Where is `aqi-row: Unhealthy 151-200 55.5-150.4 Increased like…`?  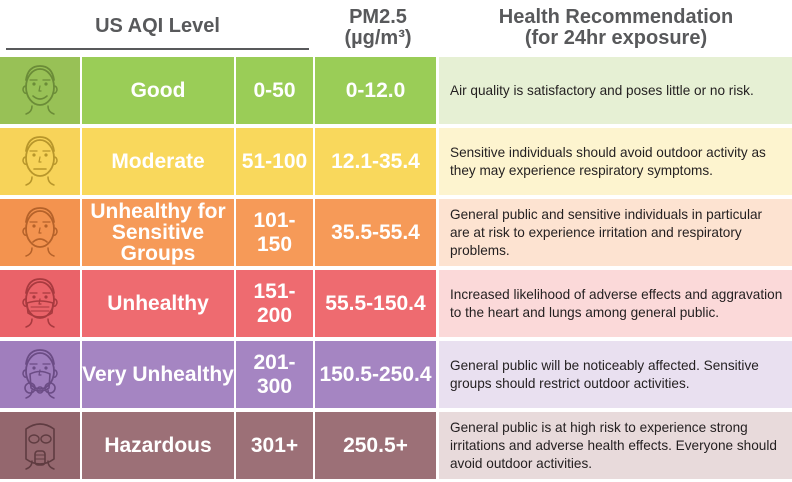 aqi-row: Unhealthy 151-200 55.5-150.4 Increased like… is located at coordinates (396, 303).